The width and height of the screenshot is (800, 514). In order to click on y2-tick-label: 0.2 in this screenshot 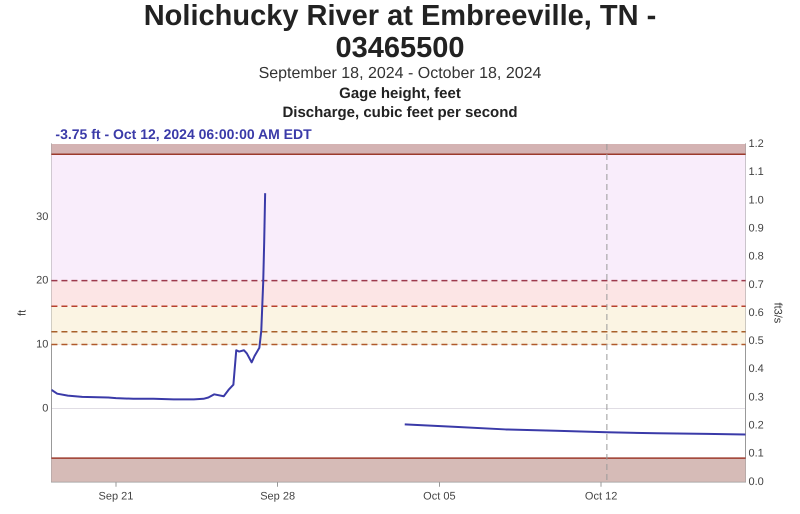, I will do `click(756, 426)`.